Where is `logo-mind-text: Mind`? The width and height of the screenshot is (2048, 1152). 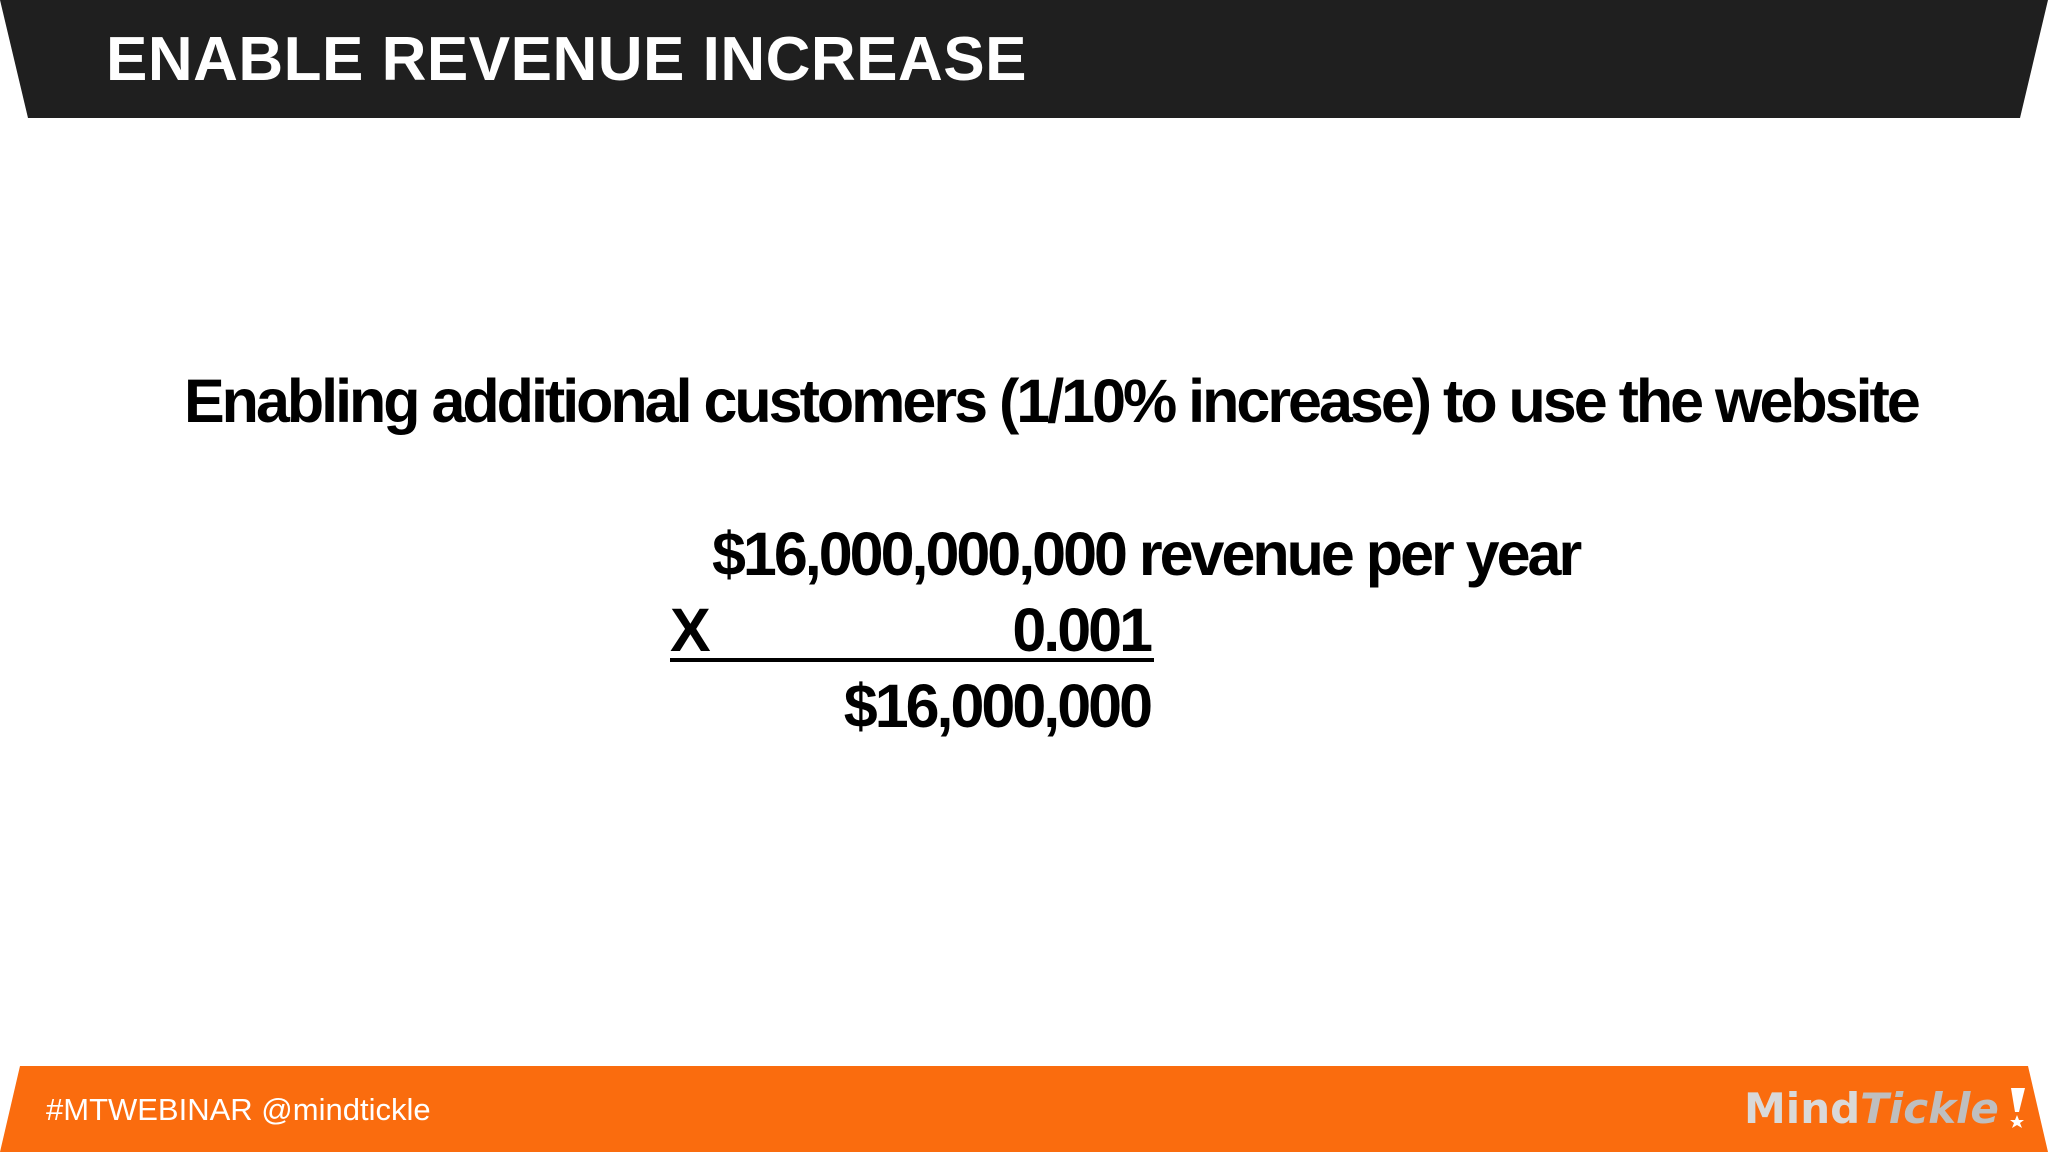
logo-mind-text: Mind is located at coordinates (1802, 1108).